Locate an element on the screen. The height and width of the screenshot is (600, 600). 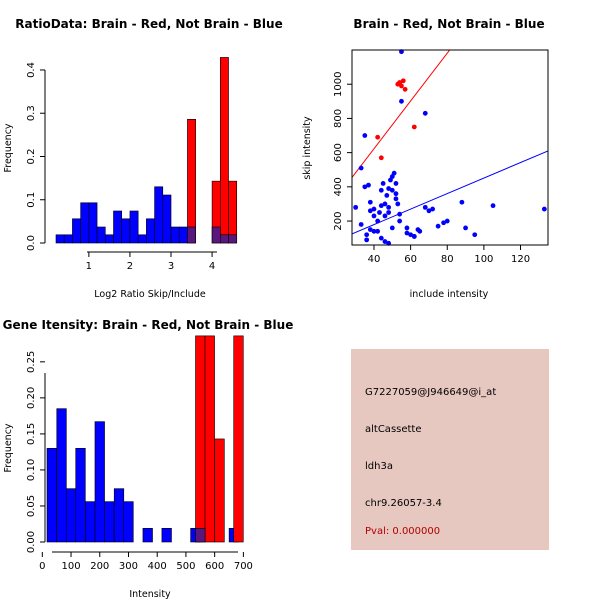
y-tick-label: 800 is located at coordinates (338, 118).